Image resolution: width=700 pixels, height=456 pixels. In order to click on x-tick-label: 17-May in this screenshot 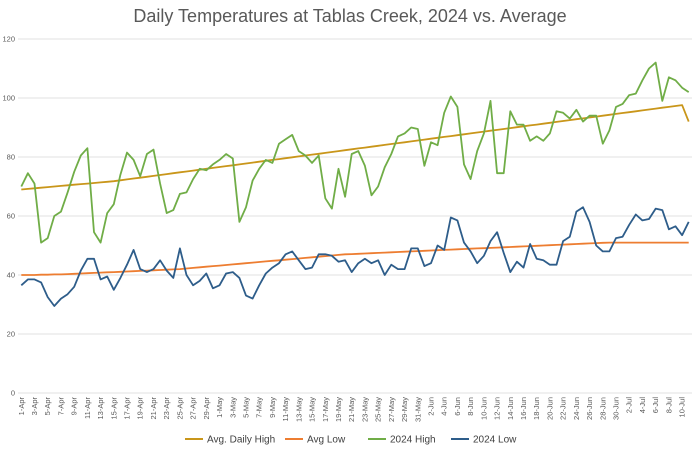, I will do `click(325, 409)`.